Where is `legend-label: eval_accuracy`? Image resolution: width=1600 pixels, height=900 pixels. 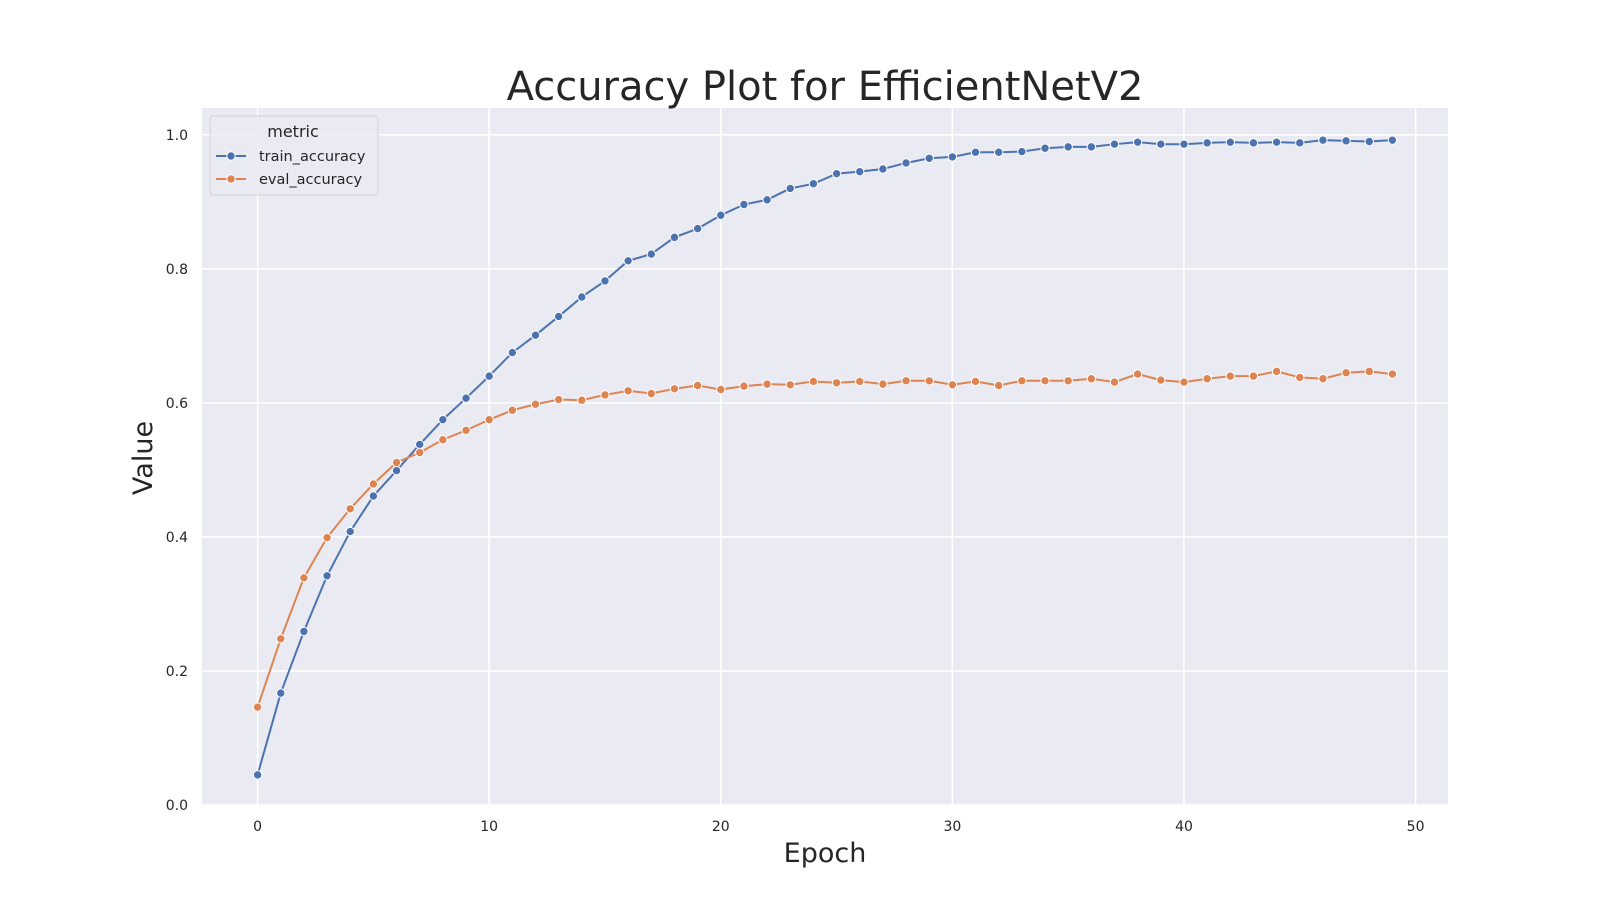
legend-label: eval_accuracy is located at coordinates (311, 180).